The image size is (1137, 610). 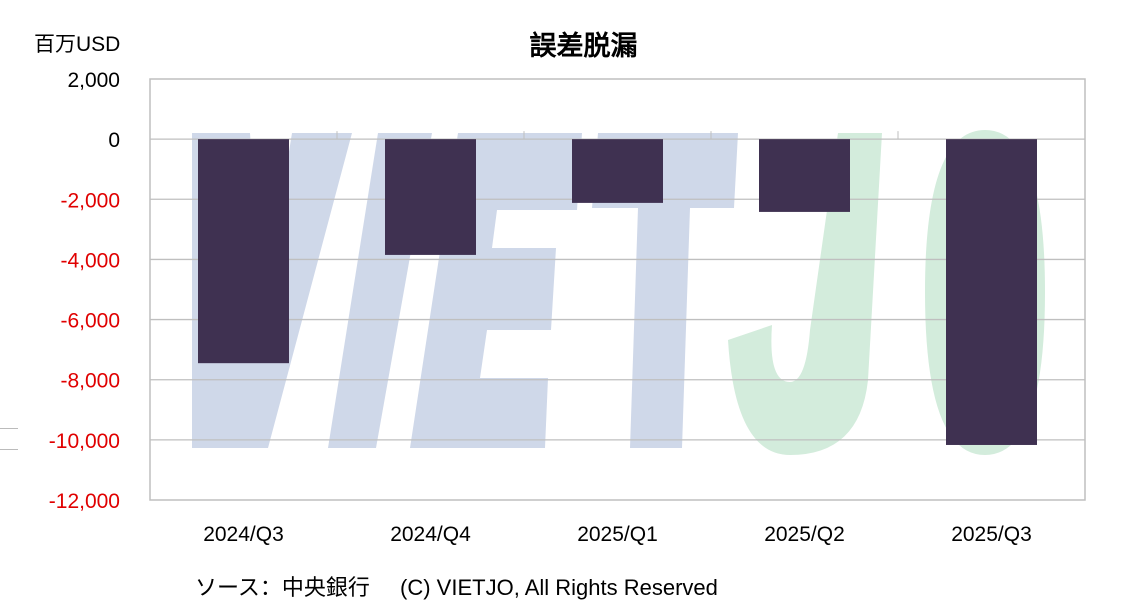 What do you see at coordinates (665, 290) in the screenshot?
I see `watermark-logo-t` at bounding box center [665, 290].